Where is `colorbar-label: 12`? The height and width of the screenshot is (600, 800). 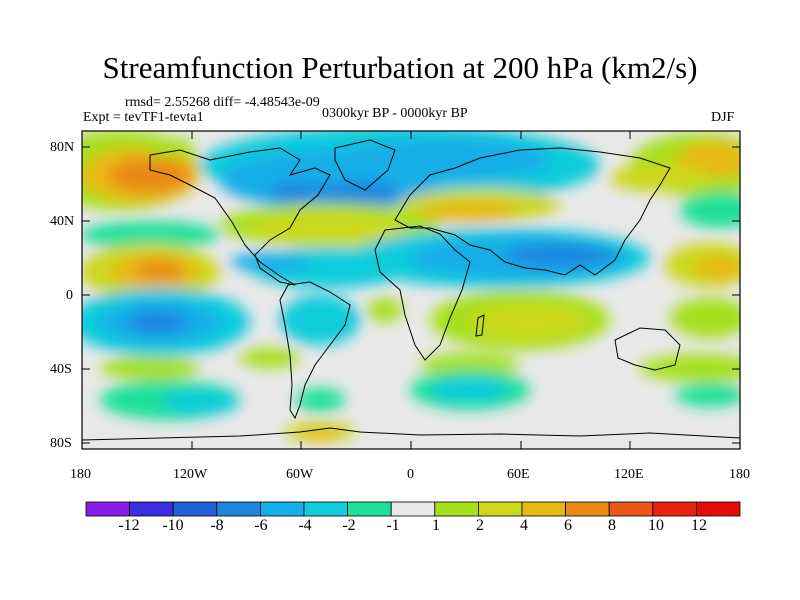 colorbar-label: 12 is located at coordinates (699, 525).